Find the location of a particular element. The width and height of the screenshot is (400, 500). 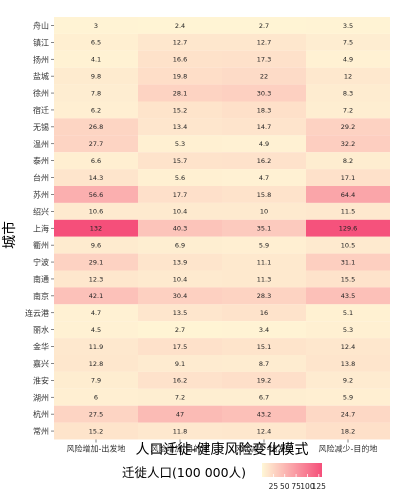

cell-value-label: 16 is located at coordinates (264, 313).